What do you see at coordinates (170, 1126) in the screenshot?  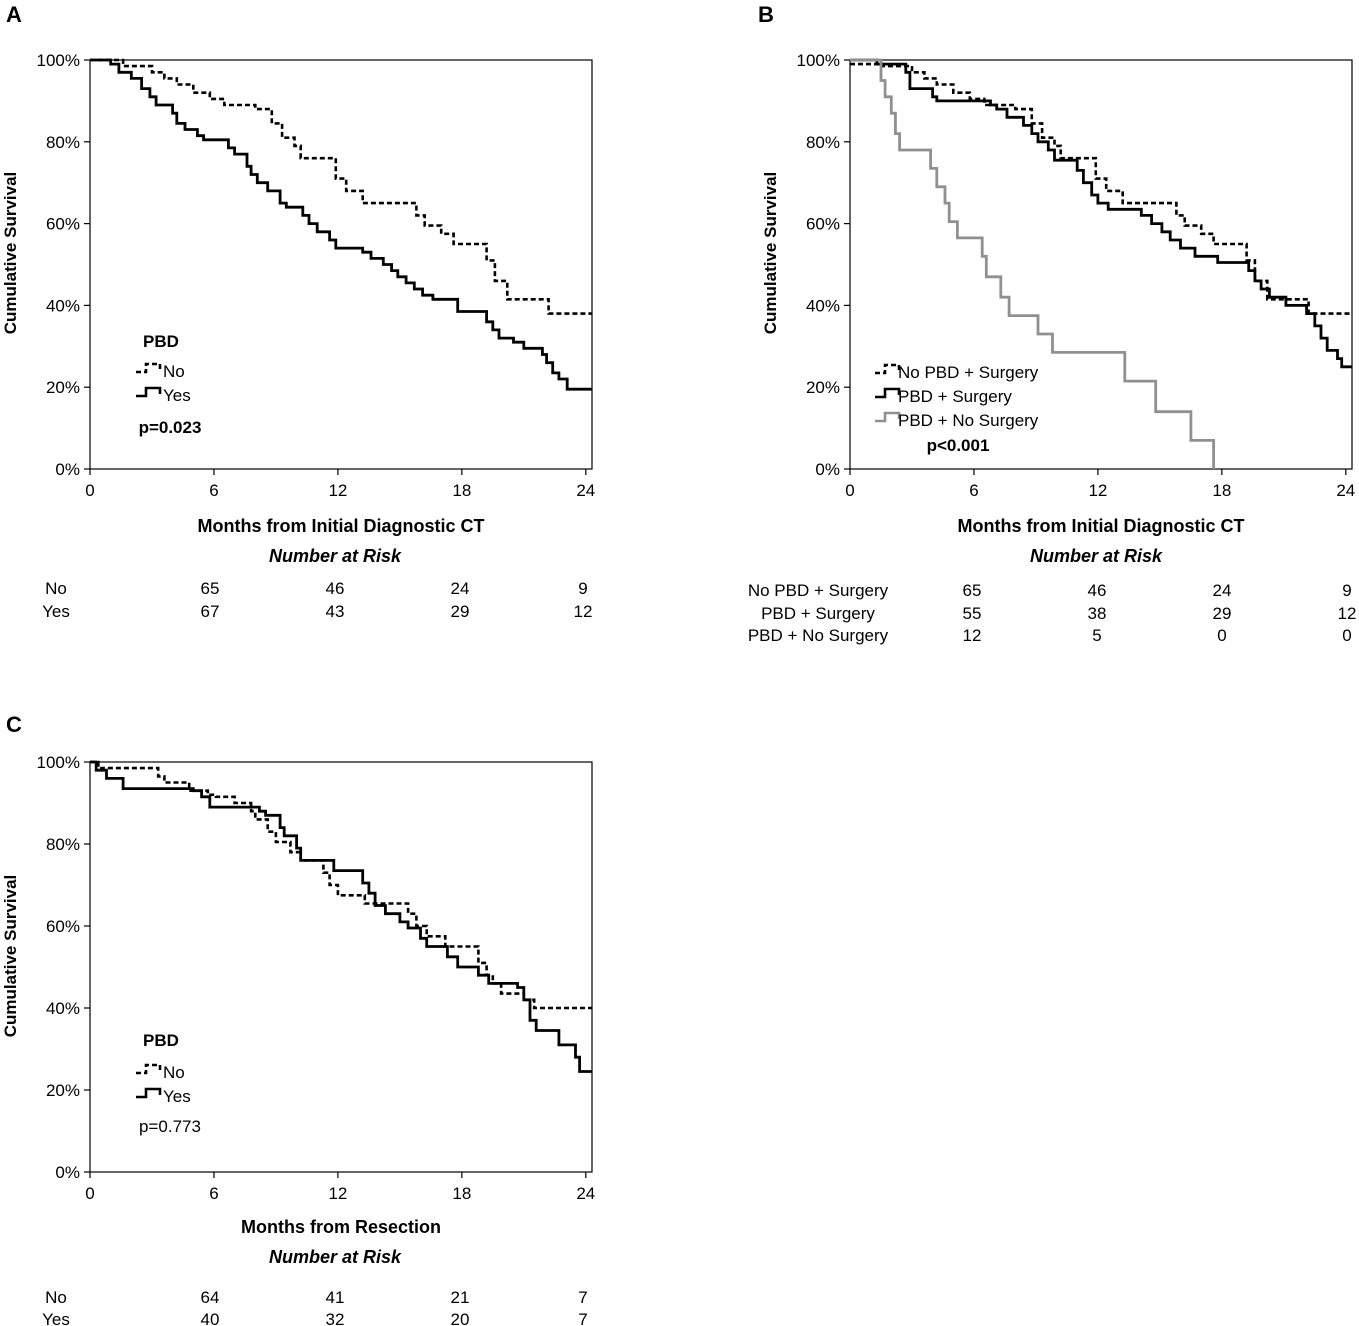 I see `p-value: p=0.773` at bounding box center [170, 1126].